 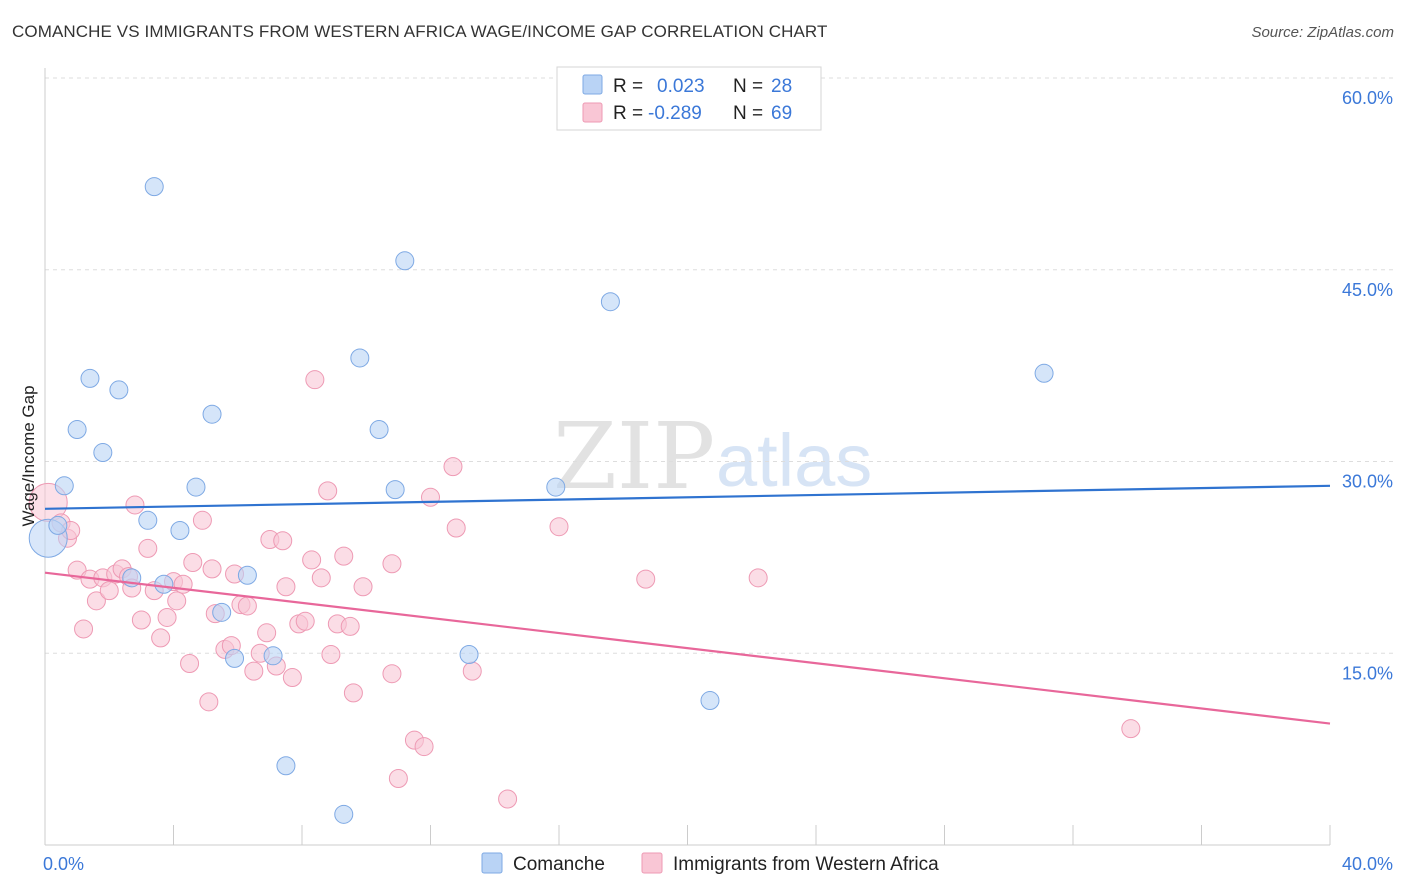 I want to click on stats-legend-swatch-comanche, so click(x=592, y=84).